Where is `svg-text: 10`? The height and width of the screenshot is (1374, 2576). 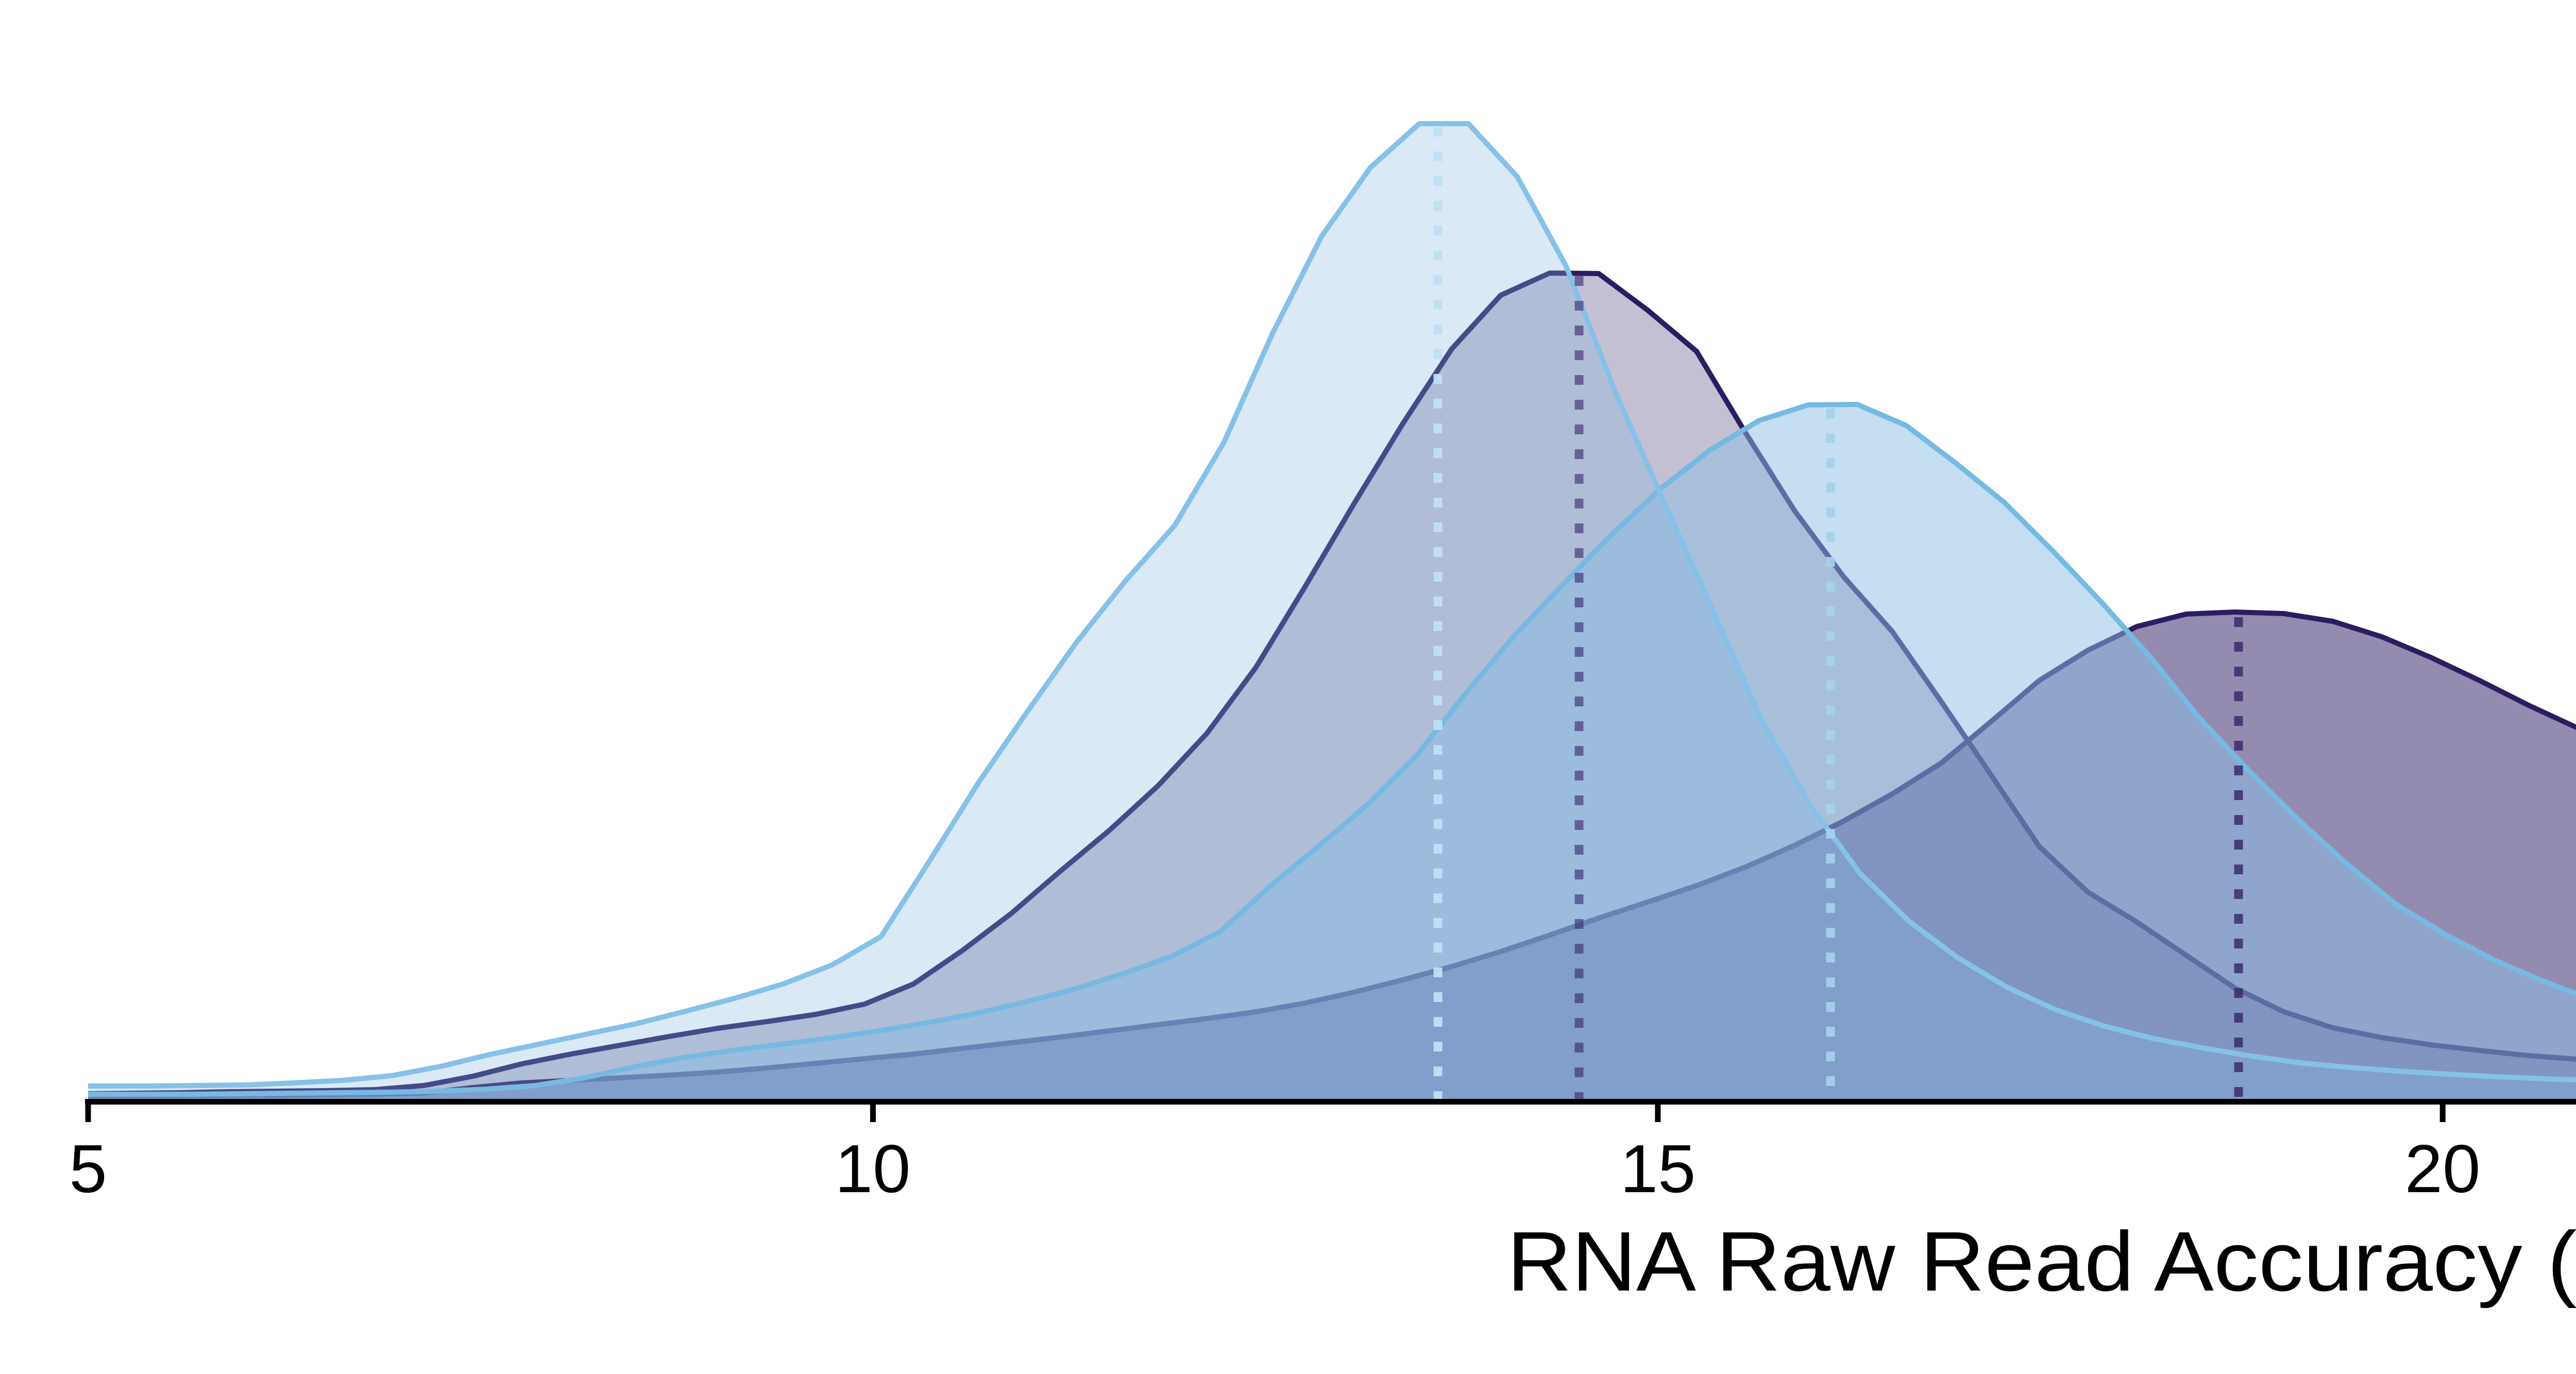 svg-text: 10 is located at coordinates (873, 1169).